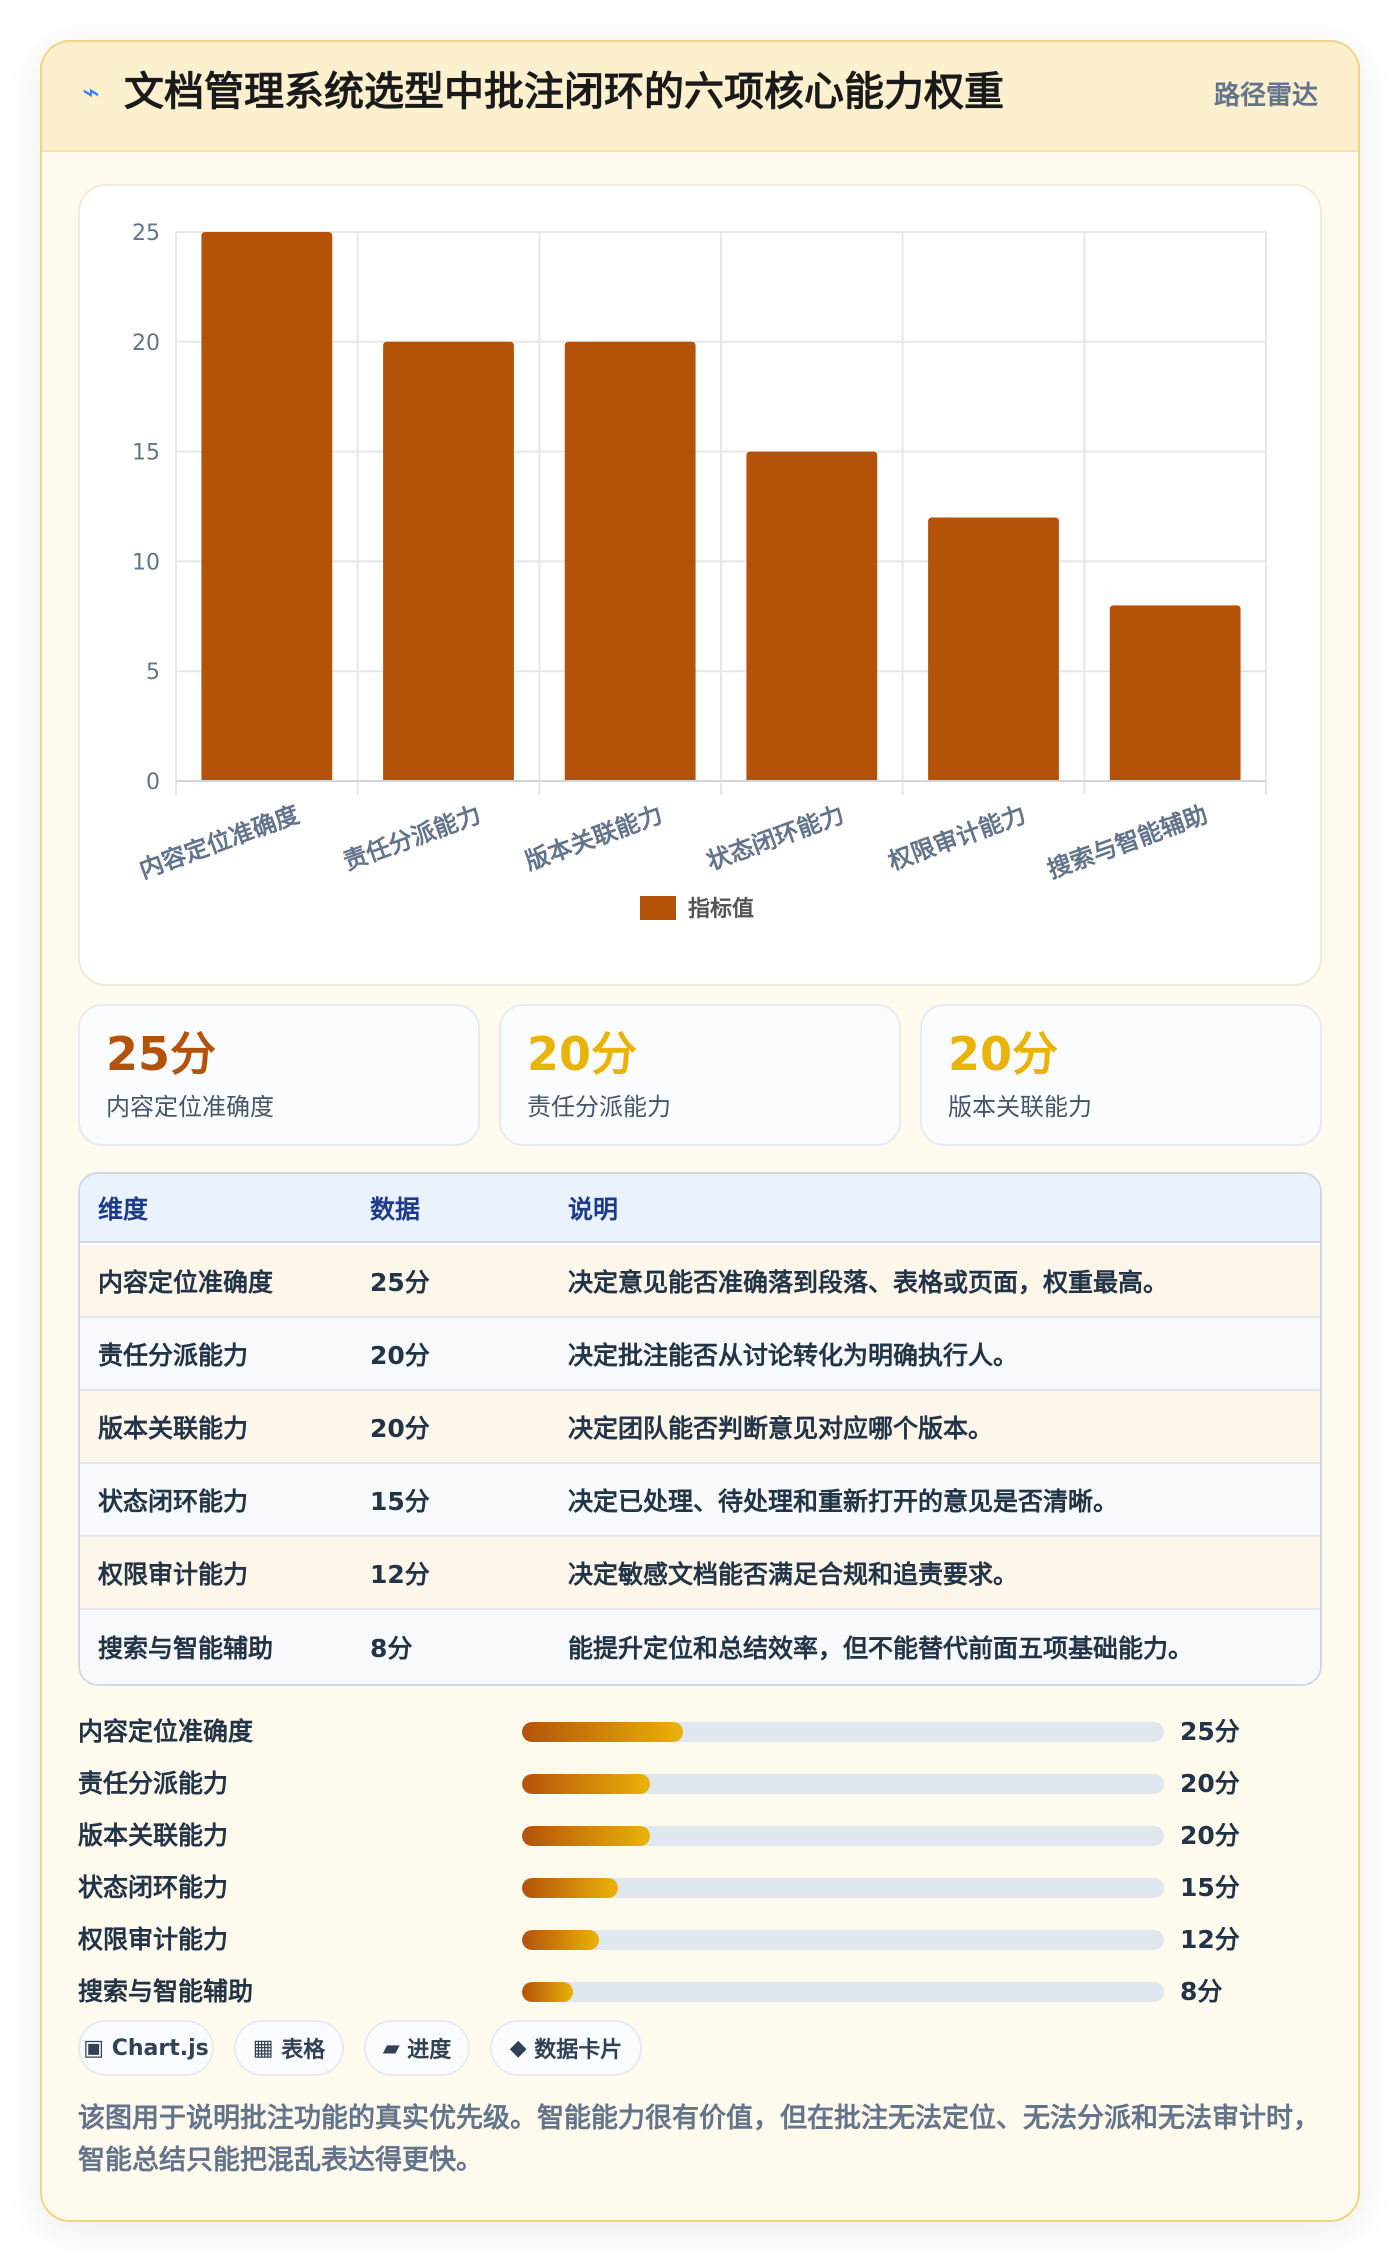 The image size is (1400, 2262). Describe the element at coordinates (161, 1054) in the screenshot. I see `stat-value: 25分` at that location.